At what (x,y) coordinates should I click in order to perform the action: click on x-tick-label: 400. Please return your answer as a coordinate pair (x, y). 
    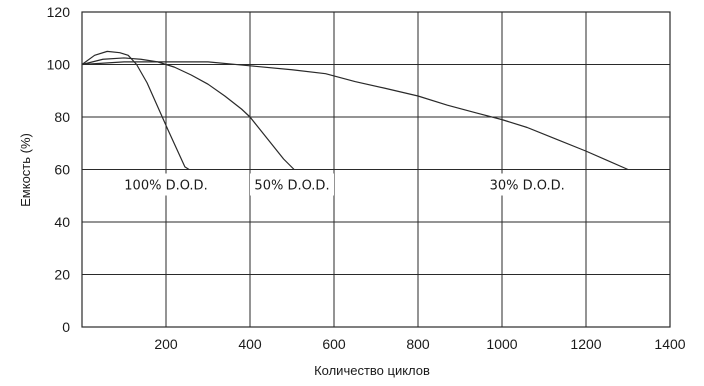
    Looking at the image, I should click on (250, 344).